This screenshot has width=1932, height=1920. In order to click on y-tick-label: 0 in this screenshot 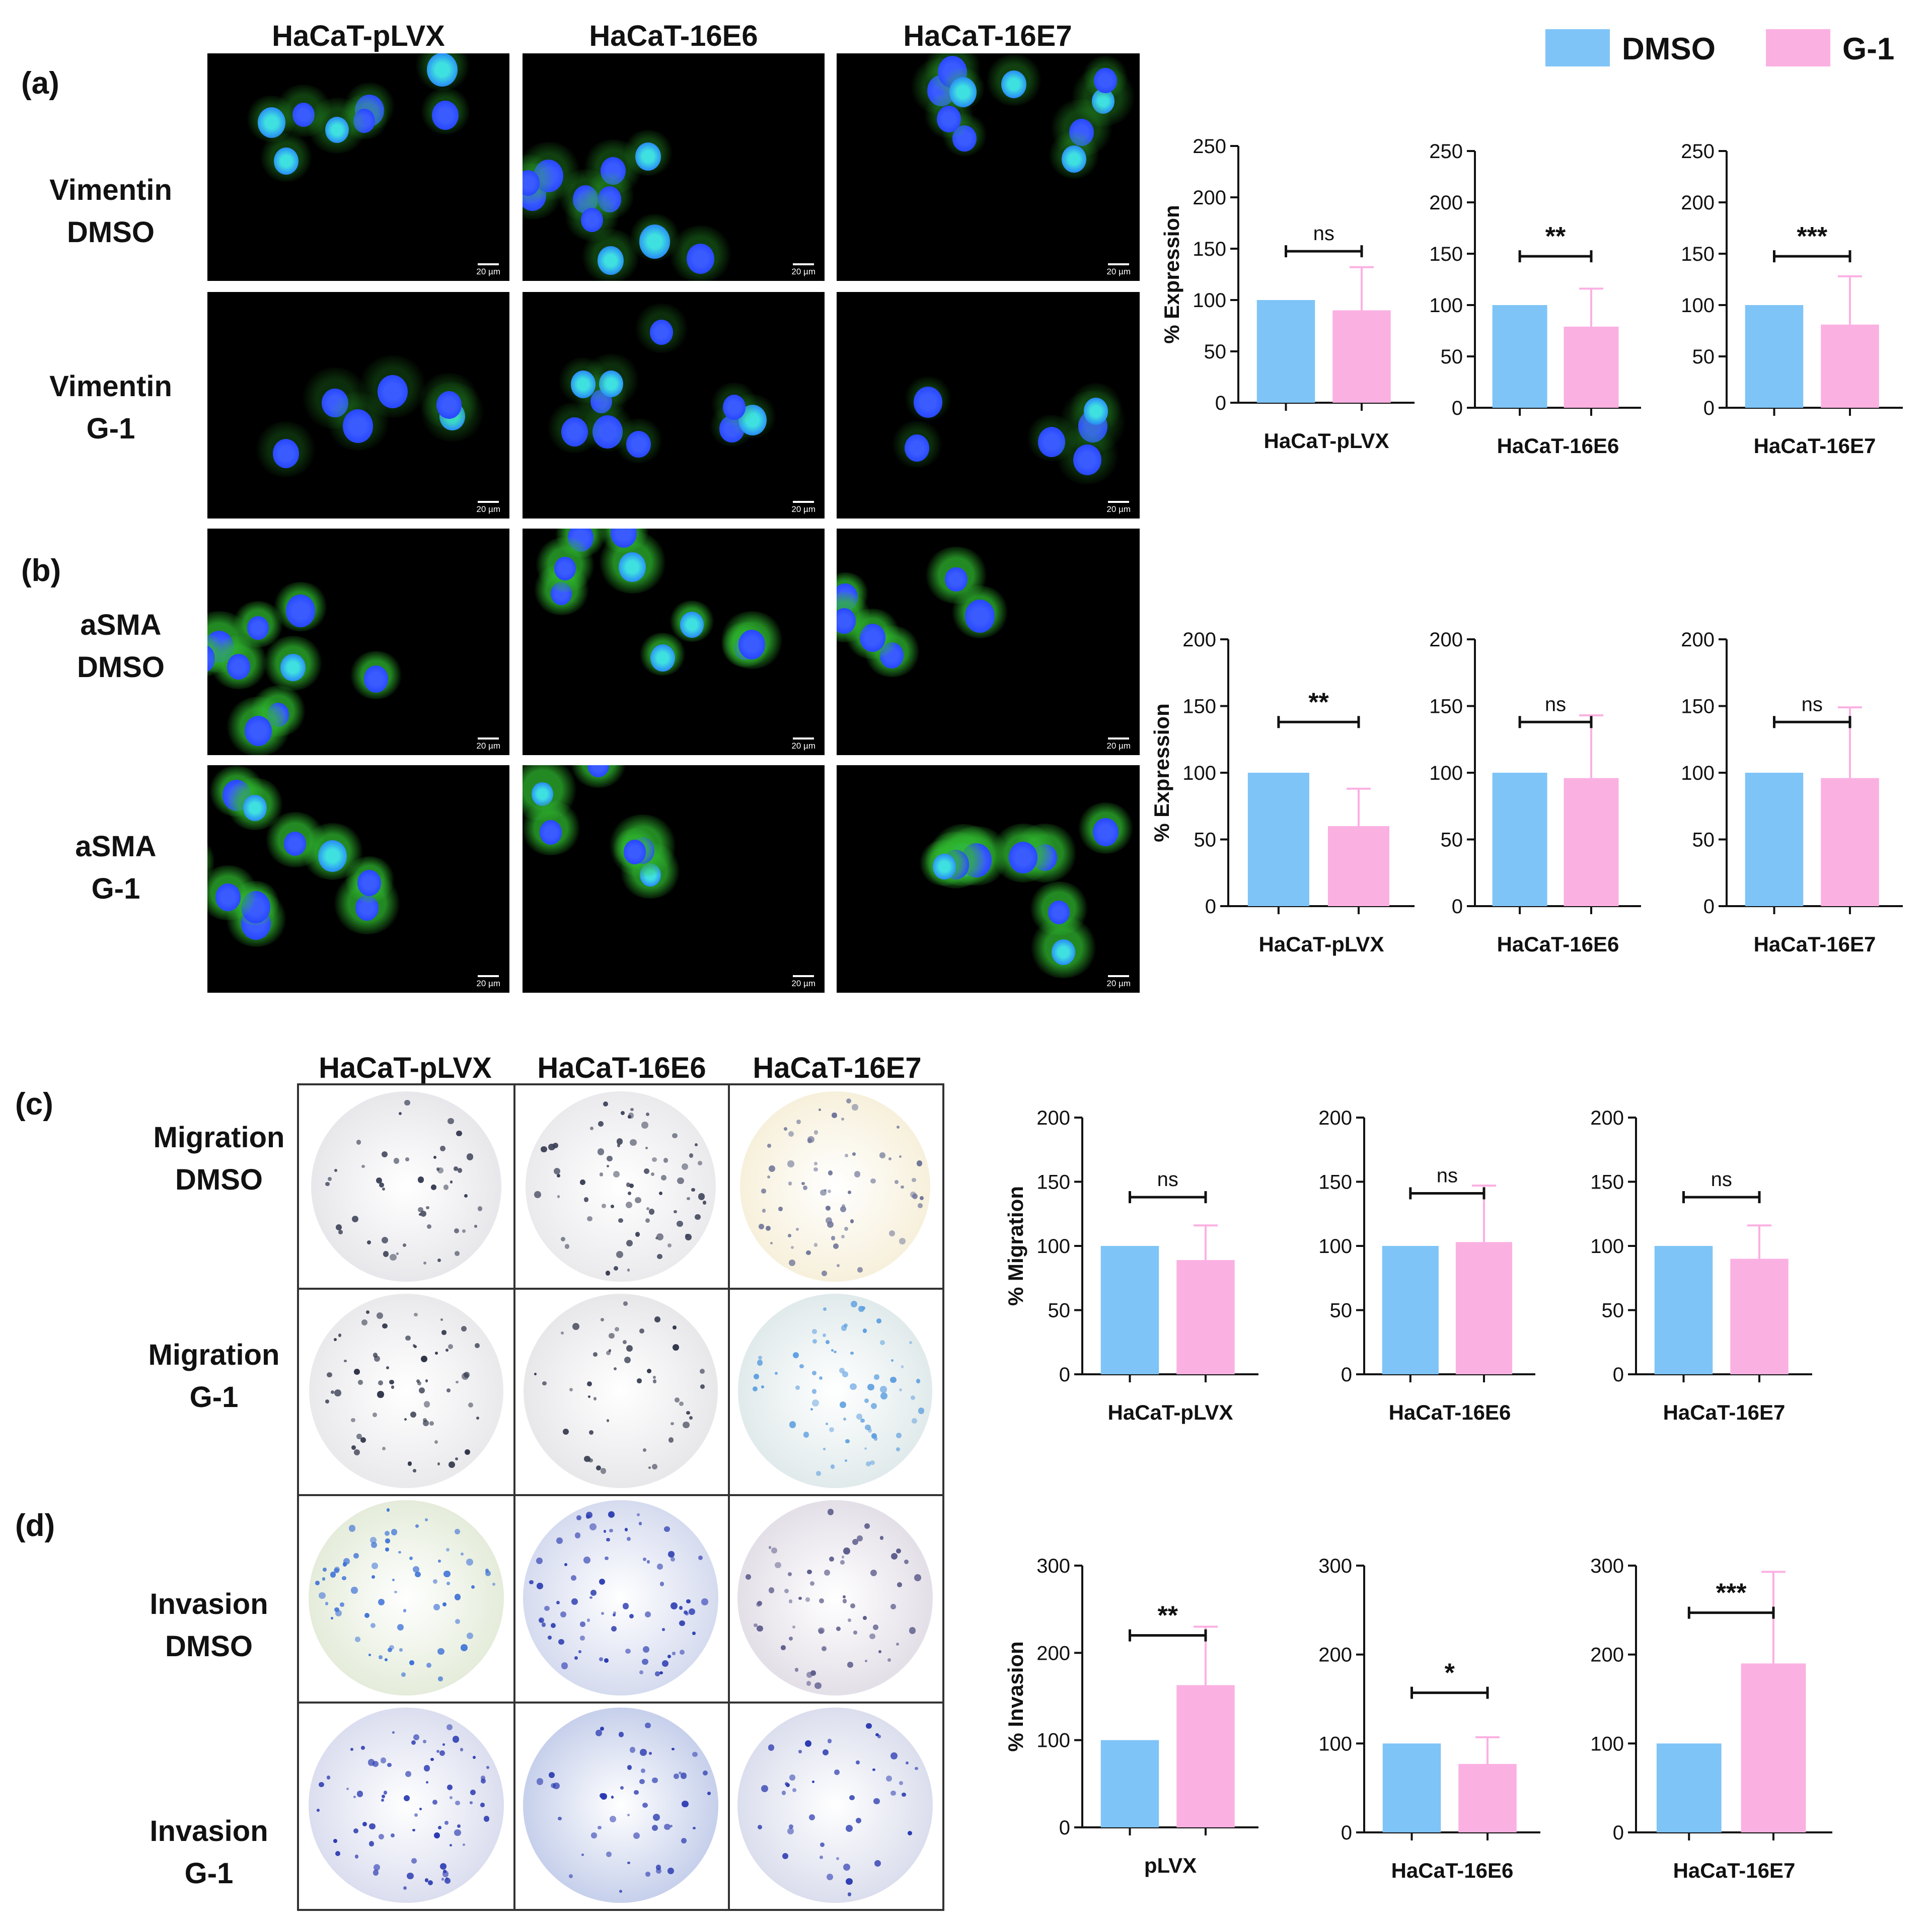, I will do `click(1457, 408)`.